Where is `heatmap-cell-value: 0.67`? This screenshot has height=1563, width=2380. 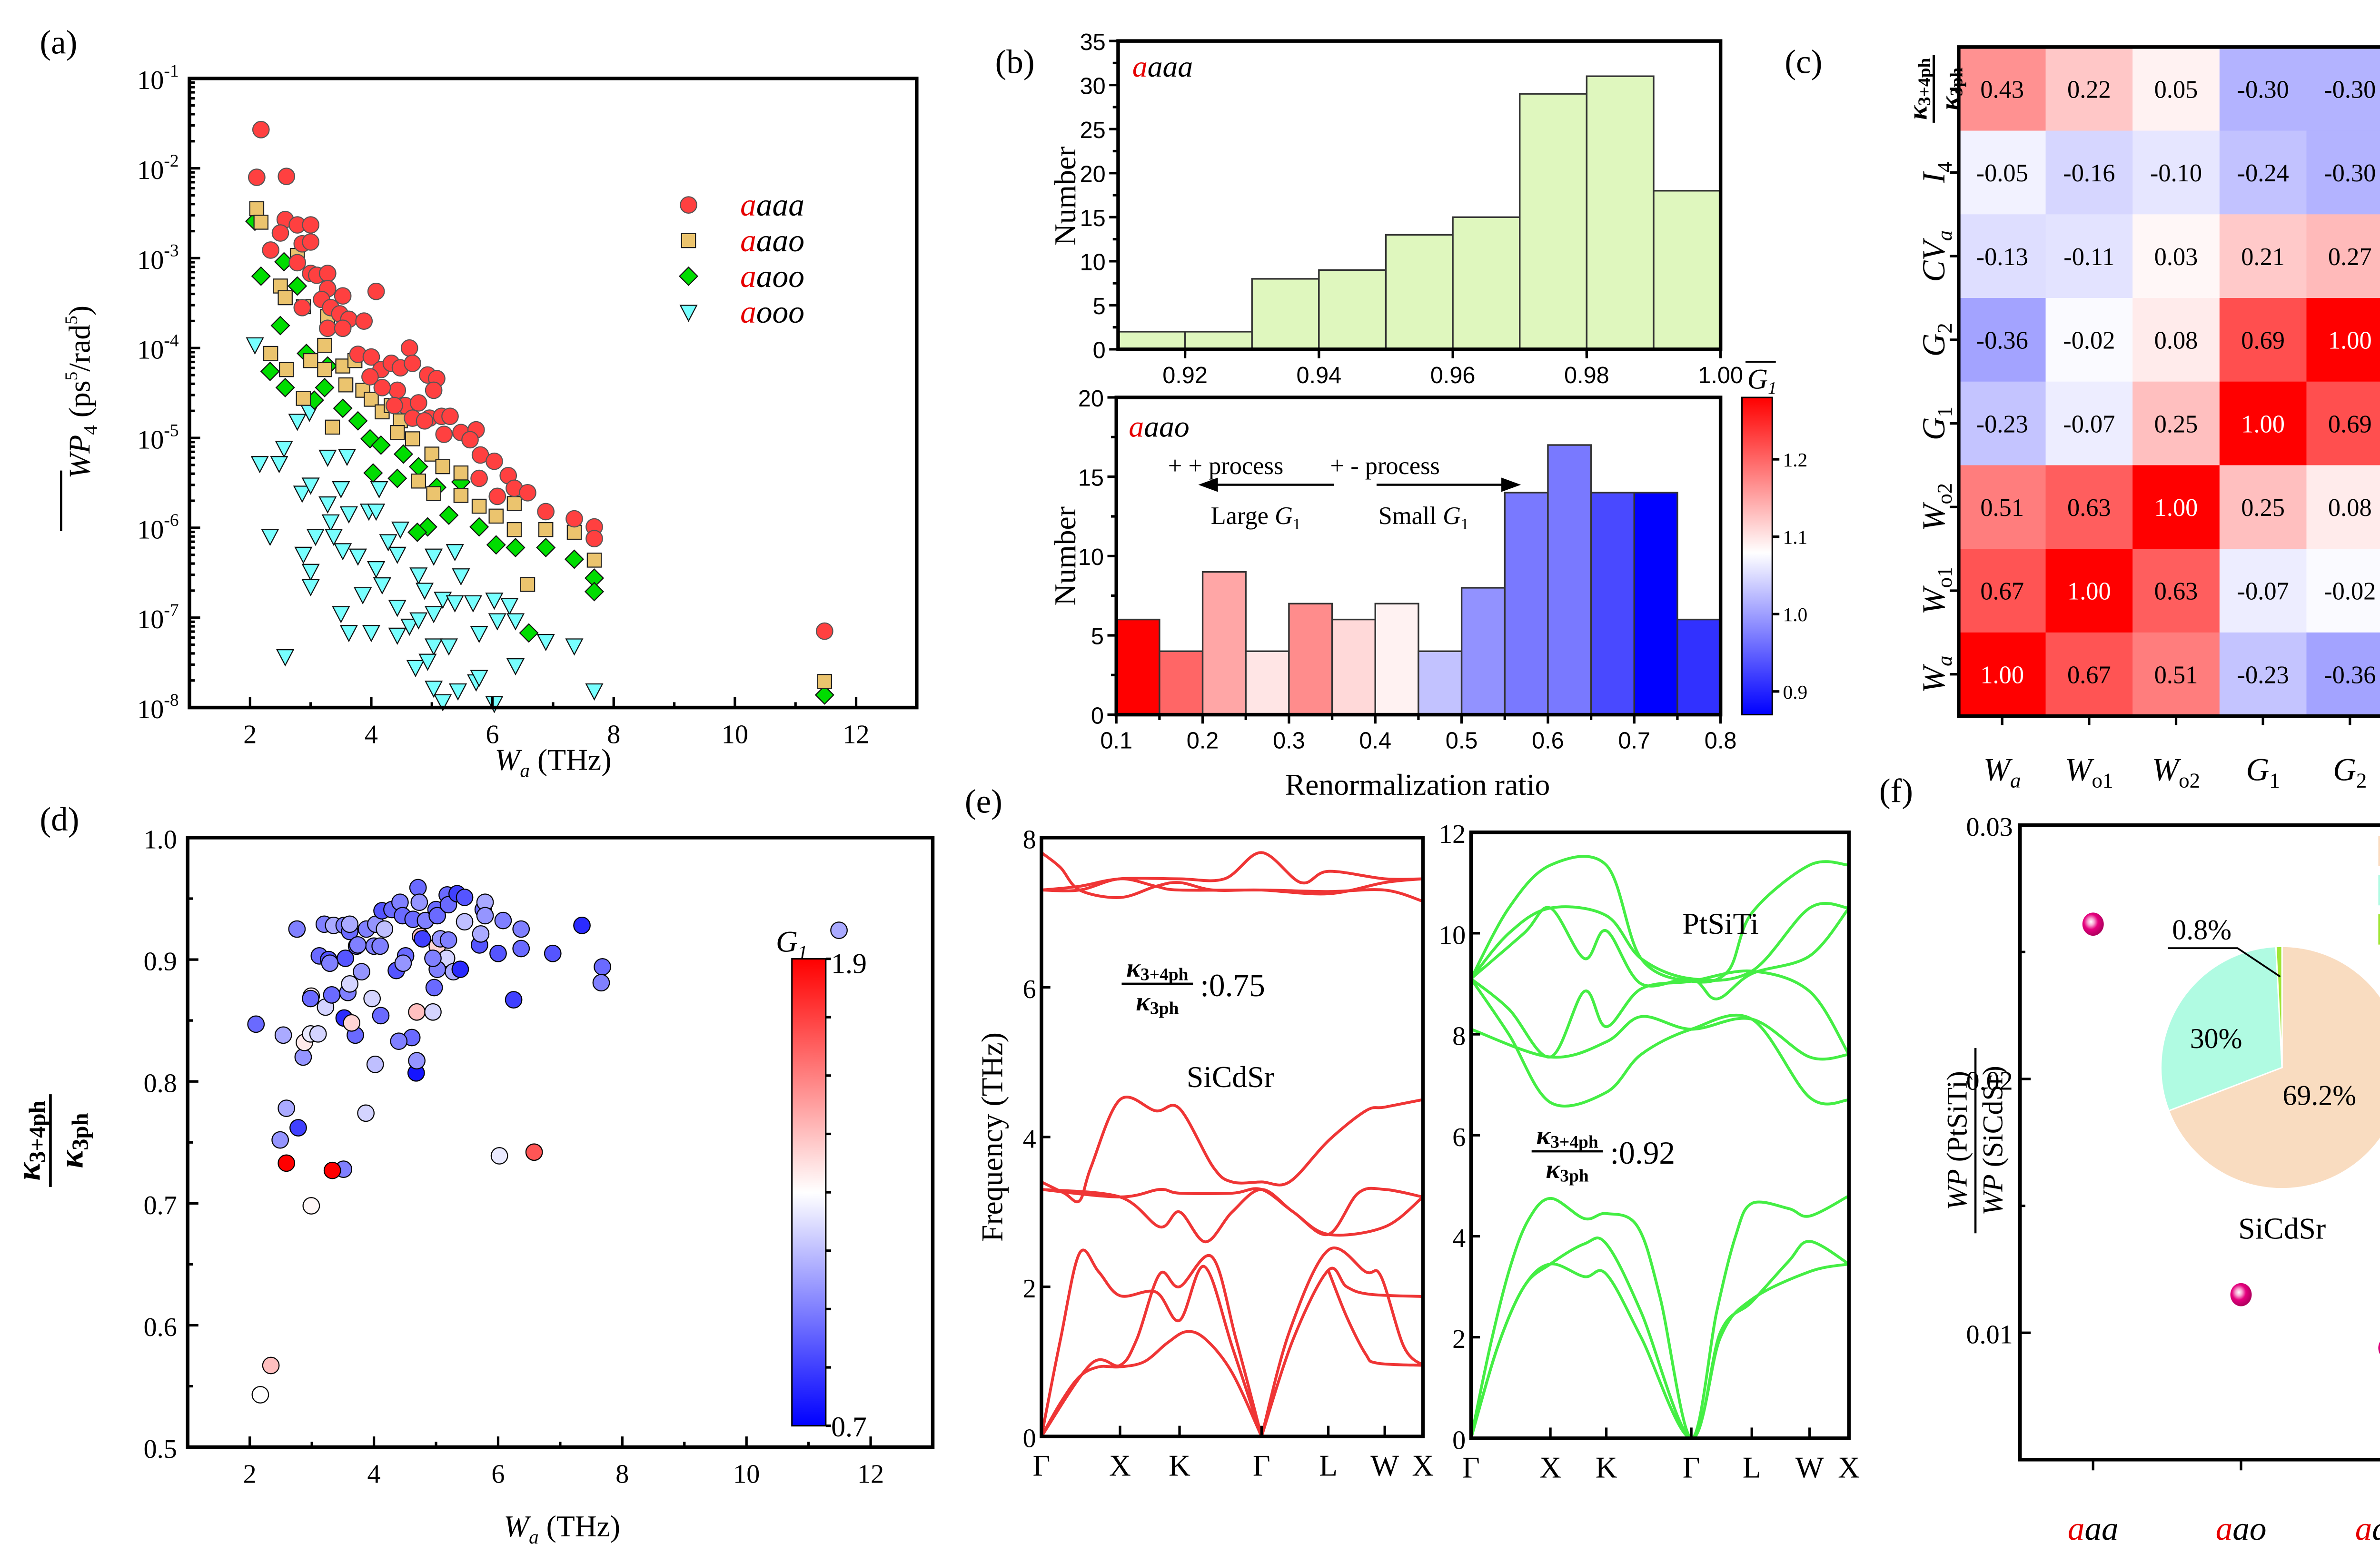
heatmap-cell-value: 0.67 is located at coordinates (2089, 675).